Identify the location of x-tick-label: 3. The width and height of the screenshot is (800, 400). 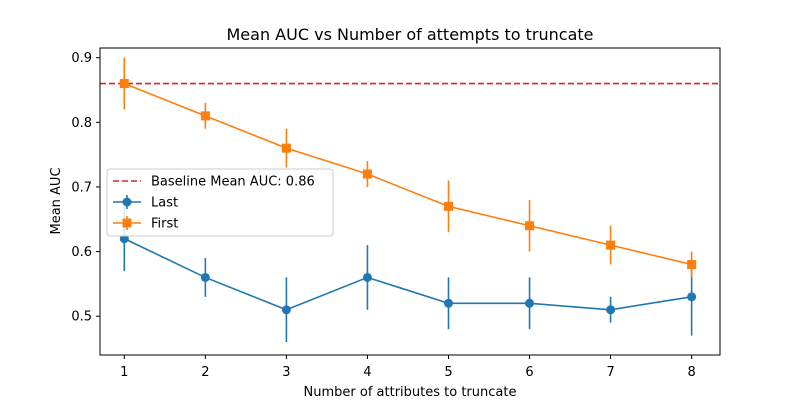
(286, 372).